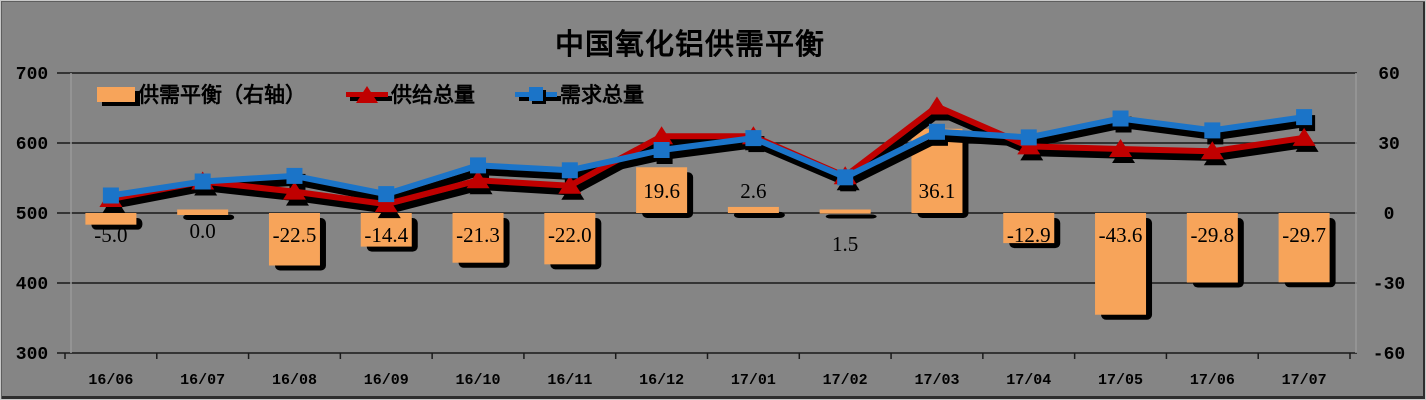 The width and height of the screenshot is (1426, 400). Describe the element at coordinates (294, 380) in the screenshot. I see `x-tick-label: 16/08` at that location.